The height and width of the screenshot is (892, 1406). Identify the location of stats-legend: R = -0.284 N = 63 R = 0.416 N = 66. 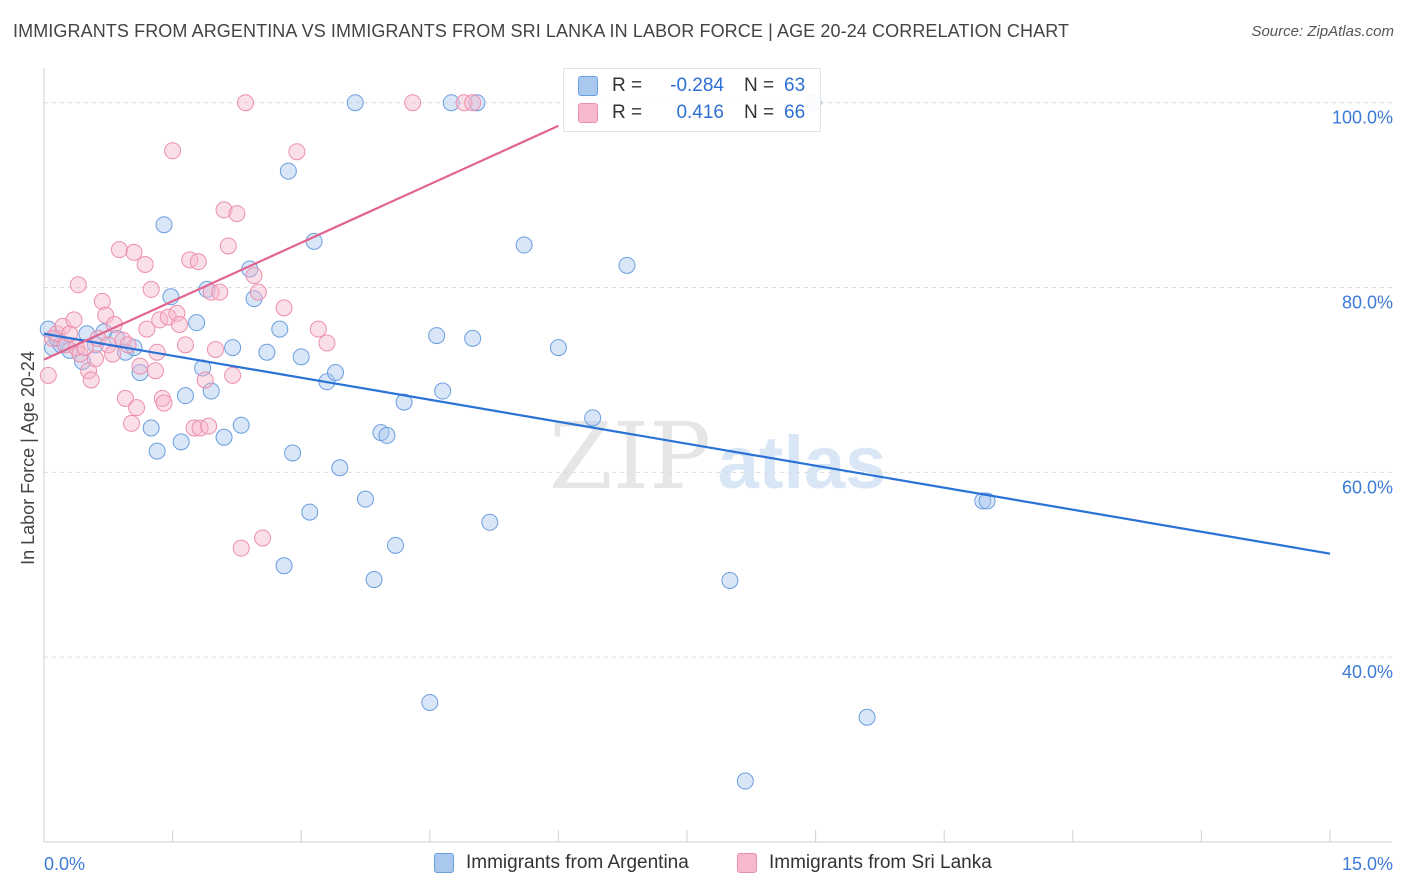
(692, 100).